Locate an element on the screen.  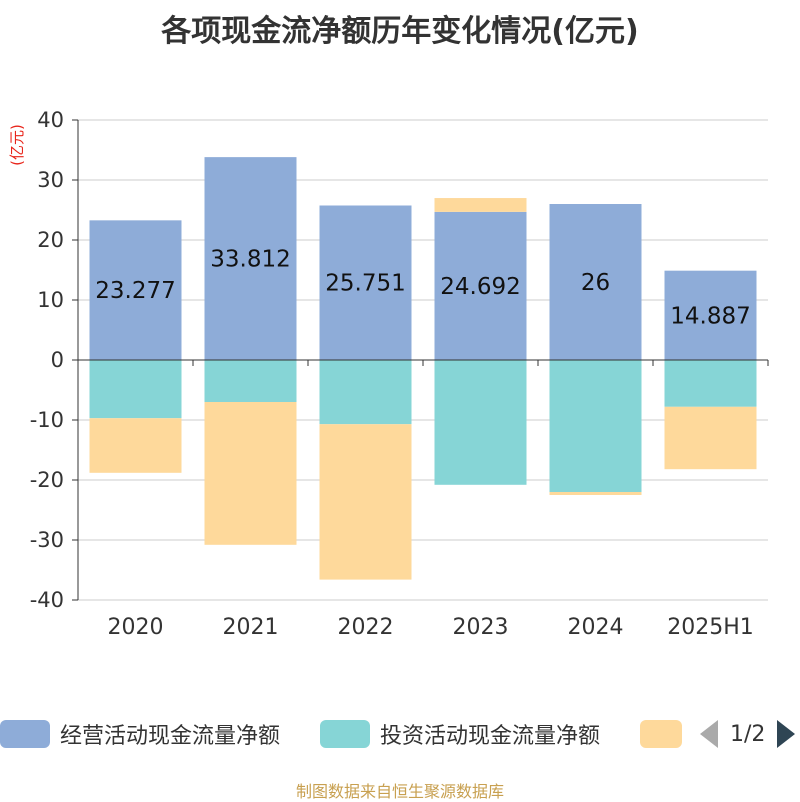
bar-operating-2023 is located at coordinates (480, 285).